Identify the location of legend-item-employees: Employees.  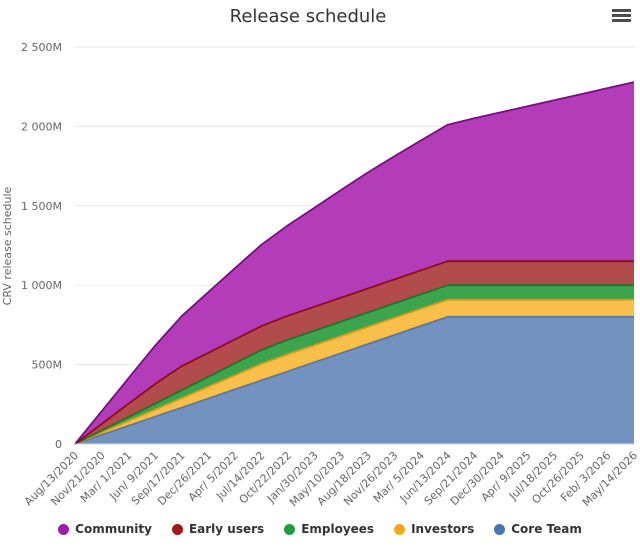
(329, 529).